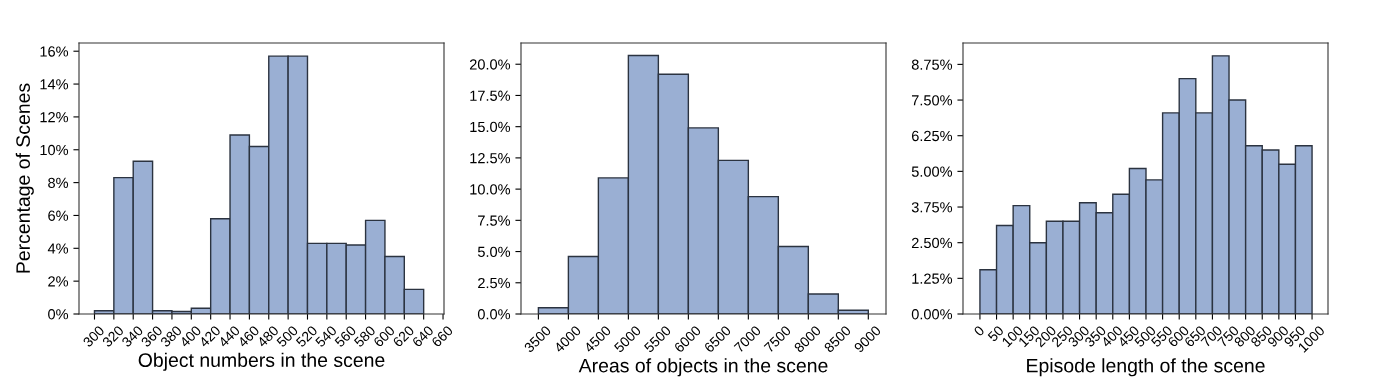 The image size is (1376, 387). I want to click on x-axis-title: Episode length of the scene, so click(1146, 367).